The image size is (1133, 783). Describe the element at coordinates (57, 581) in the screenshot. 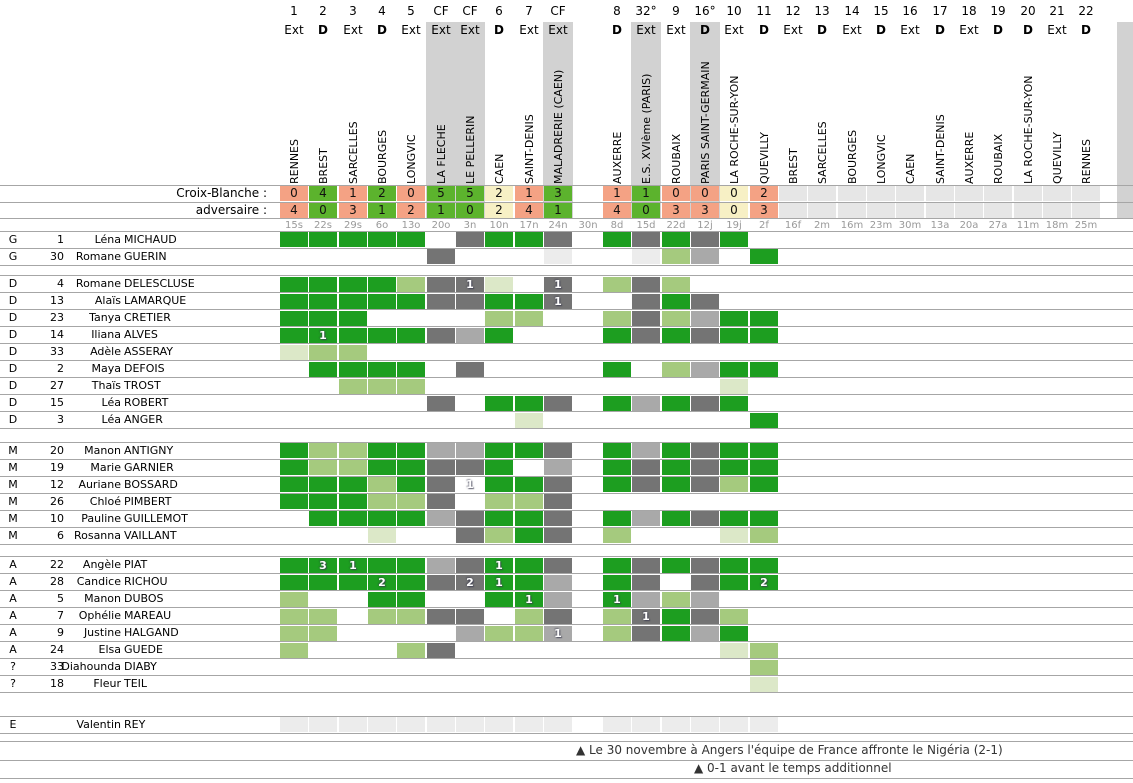

I see `jersey-number: 28` at that location.